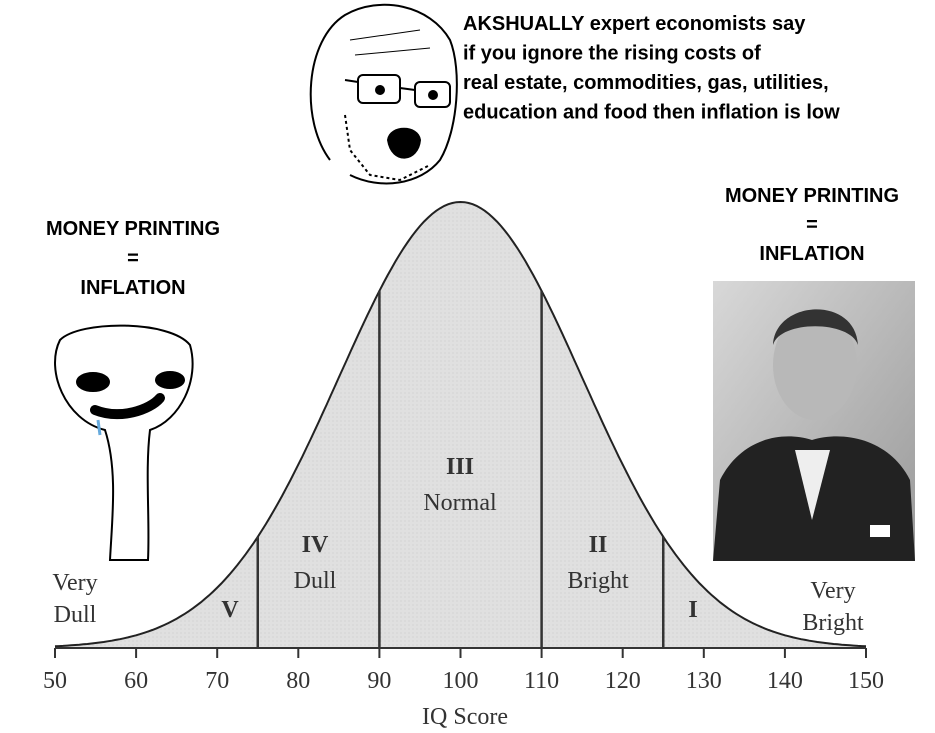  I want to click on caption-line: AKSHUALLY expert economists say, so click(634, 24).